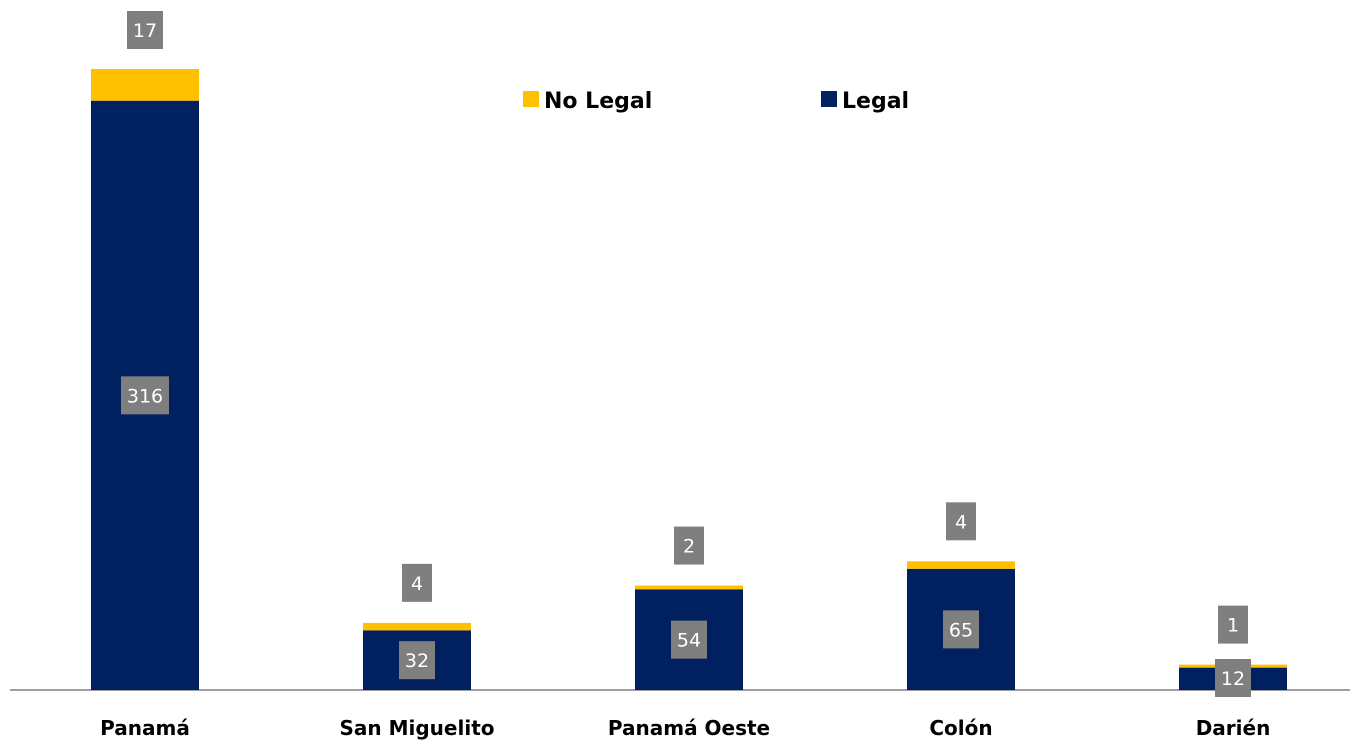 The width and height of the screenshot is (1369, 744). Describe the element at coordinates (145, 85) in the screenshot. I see `bar-no-legal-panama` at that location.